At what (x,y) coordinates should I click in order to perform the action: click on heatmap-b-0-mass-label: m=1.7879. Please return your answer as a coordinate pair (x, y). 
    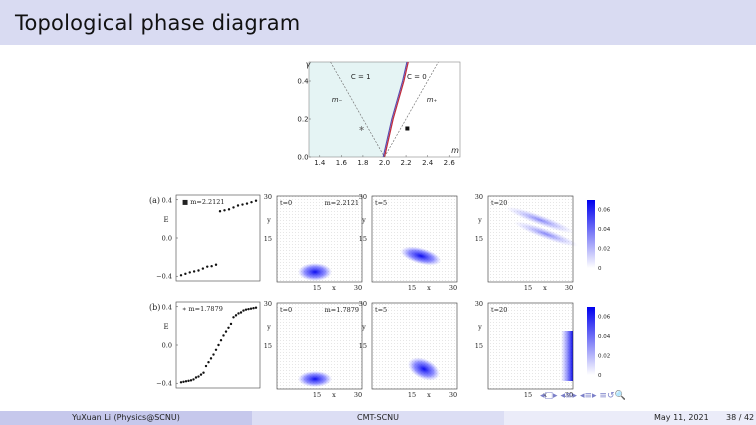
    Looking at the image, I should click on (342, 310).